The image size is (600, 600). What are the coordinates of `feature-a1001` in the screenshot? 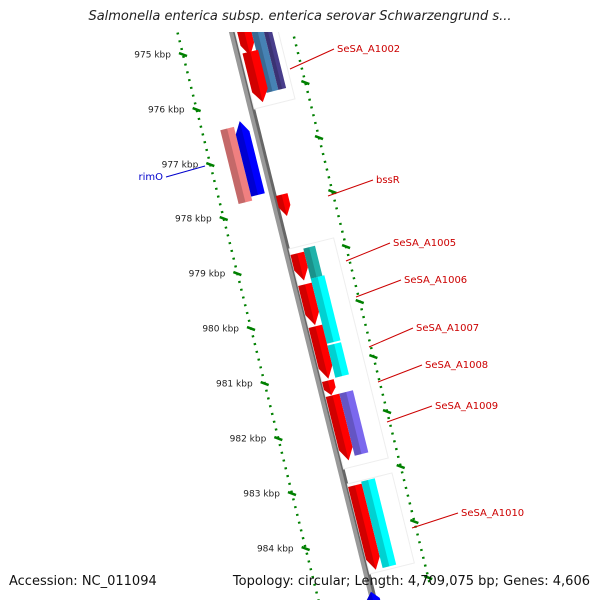 It's located at (263, 62).